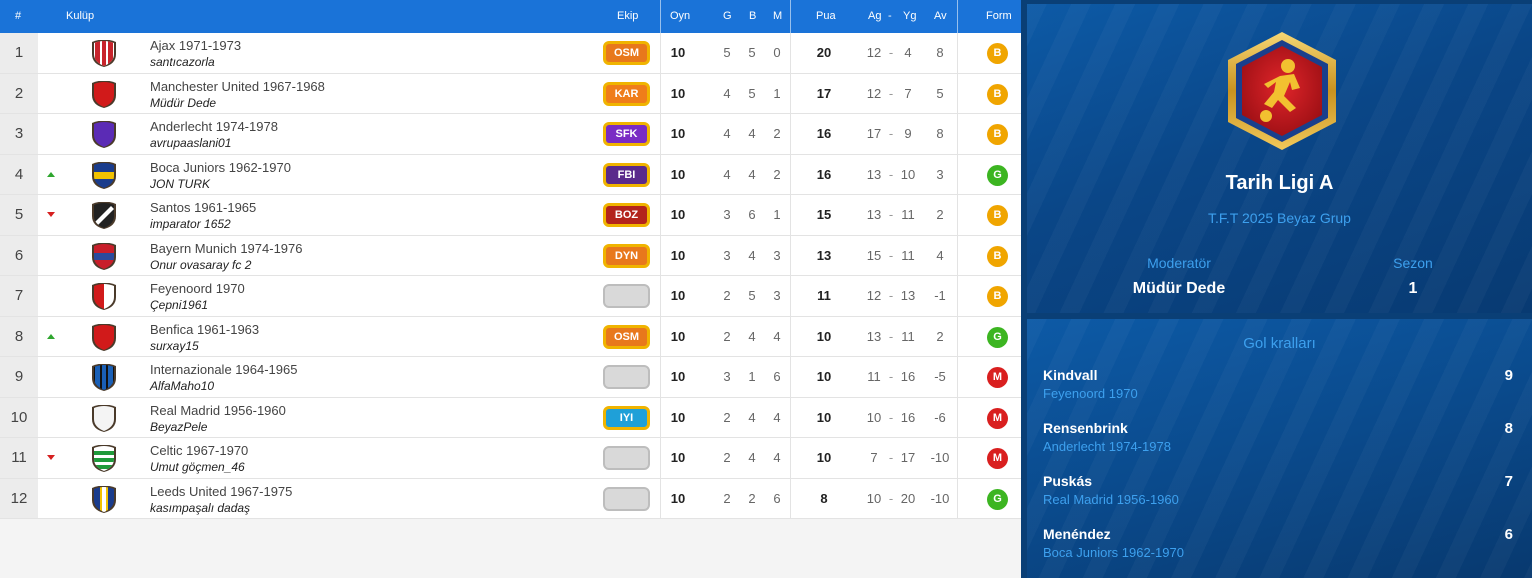  I want to click on club-name-link: Real Madrid 1956-1960, so click(218, 410).